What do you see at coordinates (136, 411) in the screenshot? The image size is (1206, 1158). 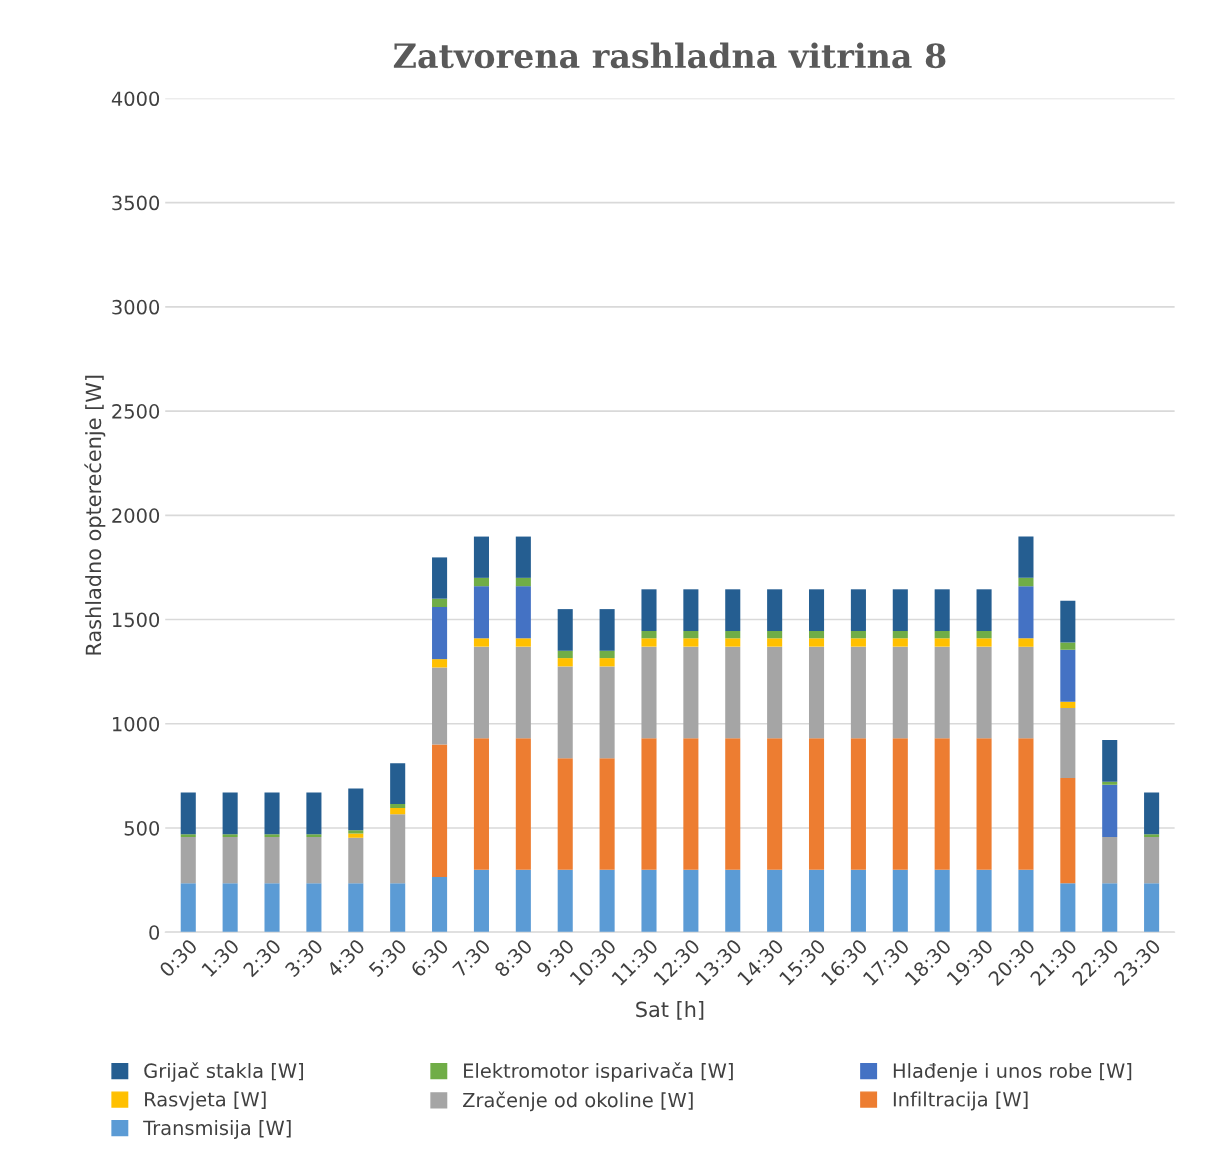 I see `y-tick-label: 2500` at bounding box center [136, 411].